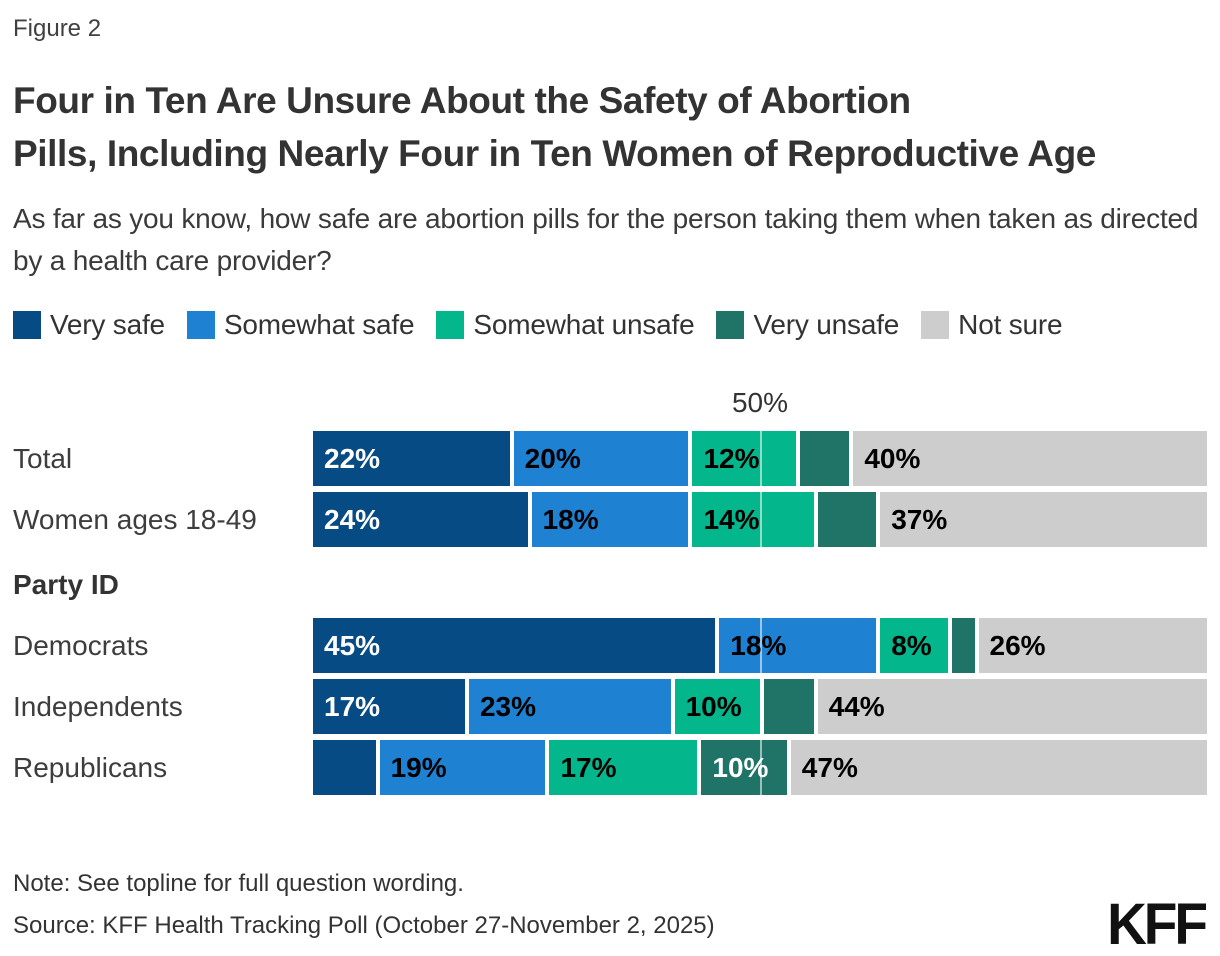 This screenshot has width=1220, height=956. I want to click on row-label: Independents, so click(98, 706).